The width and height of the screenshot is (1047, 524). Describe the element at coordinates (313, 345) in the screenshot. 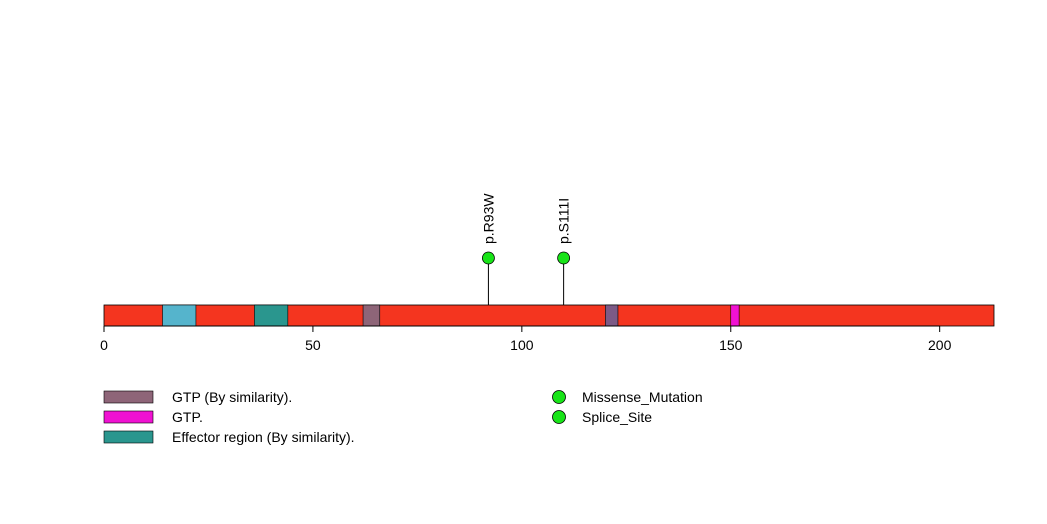

I see `x-tick-label-1: 50` at that location.